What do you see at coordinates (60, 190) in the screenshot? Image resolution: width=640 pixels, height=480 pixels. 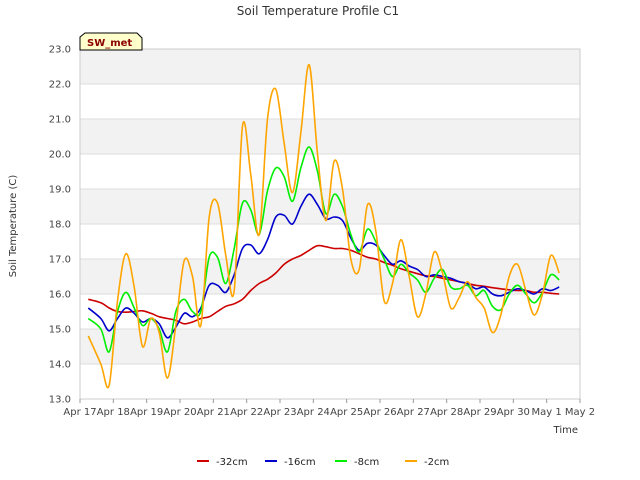 I see `y-tick-label: 19.0` at bounding box center [60, 190].